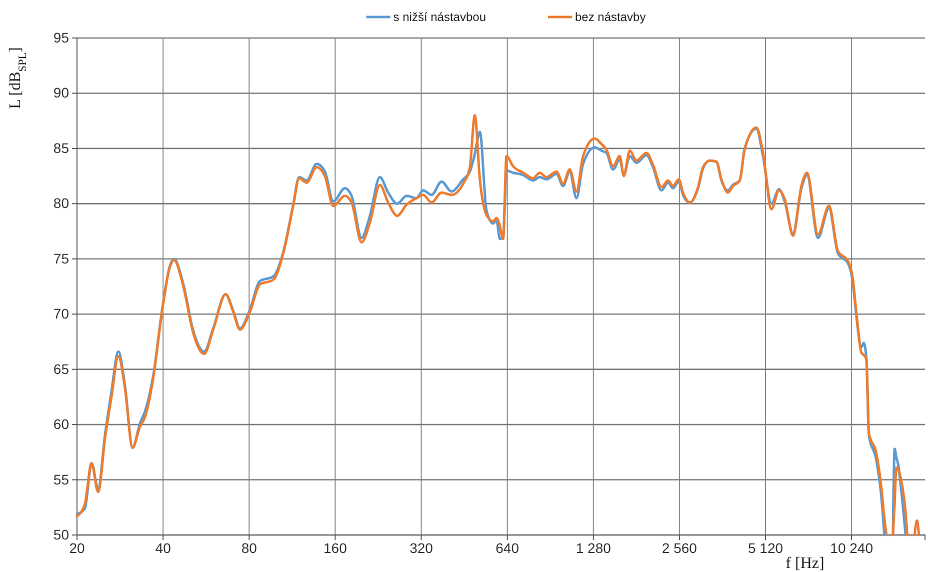  Describe the element at coordinates (61, 148) in the screenshot. I see `y-tick-label: 85` at that location.